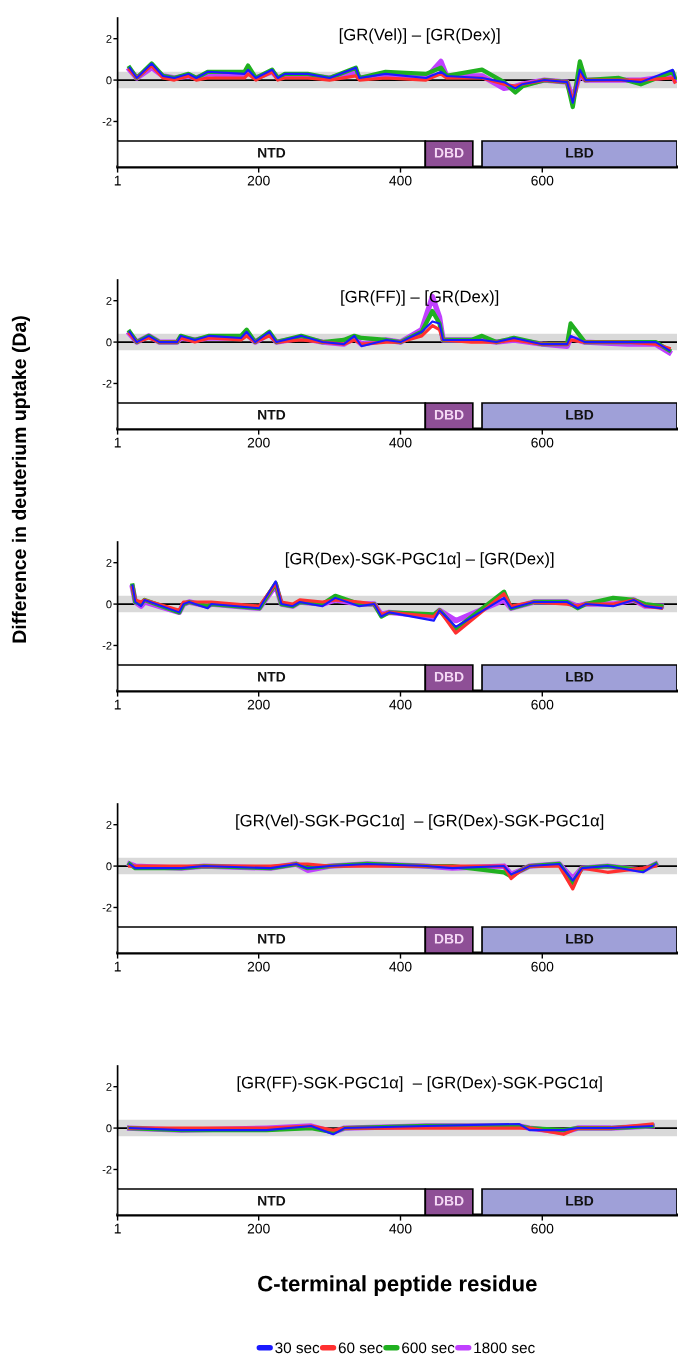  I want to click on text: [GR(FF)-SGK-PGC1α] – [GR(Dex)-SGK-PGC1α], so click(419, 1084).